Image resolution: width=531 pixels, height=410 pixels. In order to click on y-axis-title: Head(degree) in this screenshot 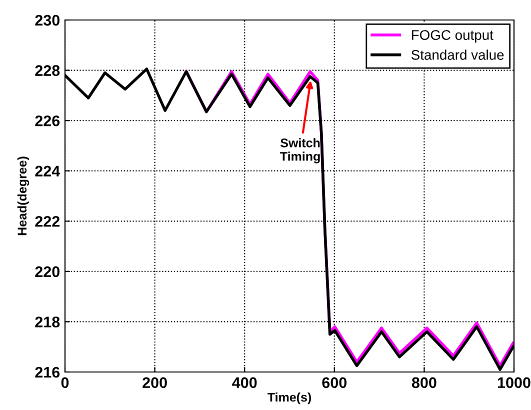, I will do `click(23, 196)`.